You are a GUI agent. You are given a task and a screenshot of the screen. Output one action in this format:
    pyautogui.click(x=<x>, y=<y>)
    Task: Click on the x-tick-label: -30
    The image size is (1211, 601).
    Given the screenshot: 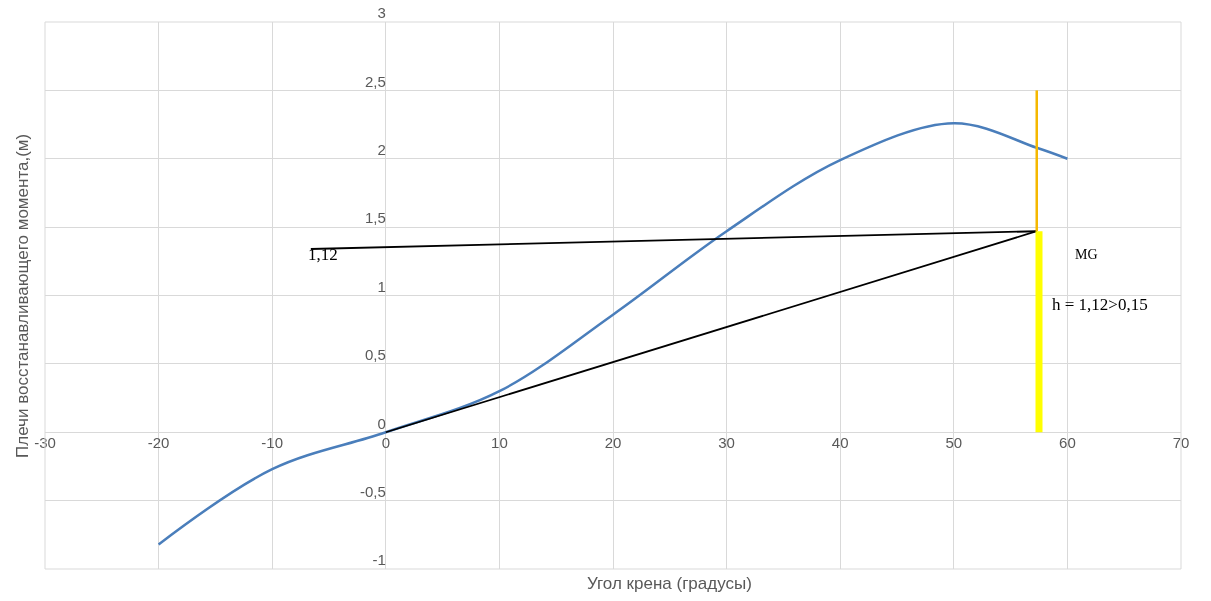 What is the action you would take?
    pyautogui.click(x=45, y=443)
    